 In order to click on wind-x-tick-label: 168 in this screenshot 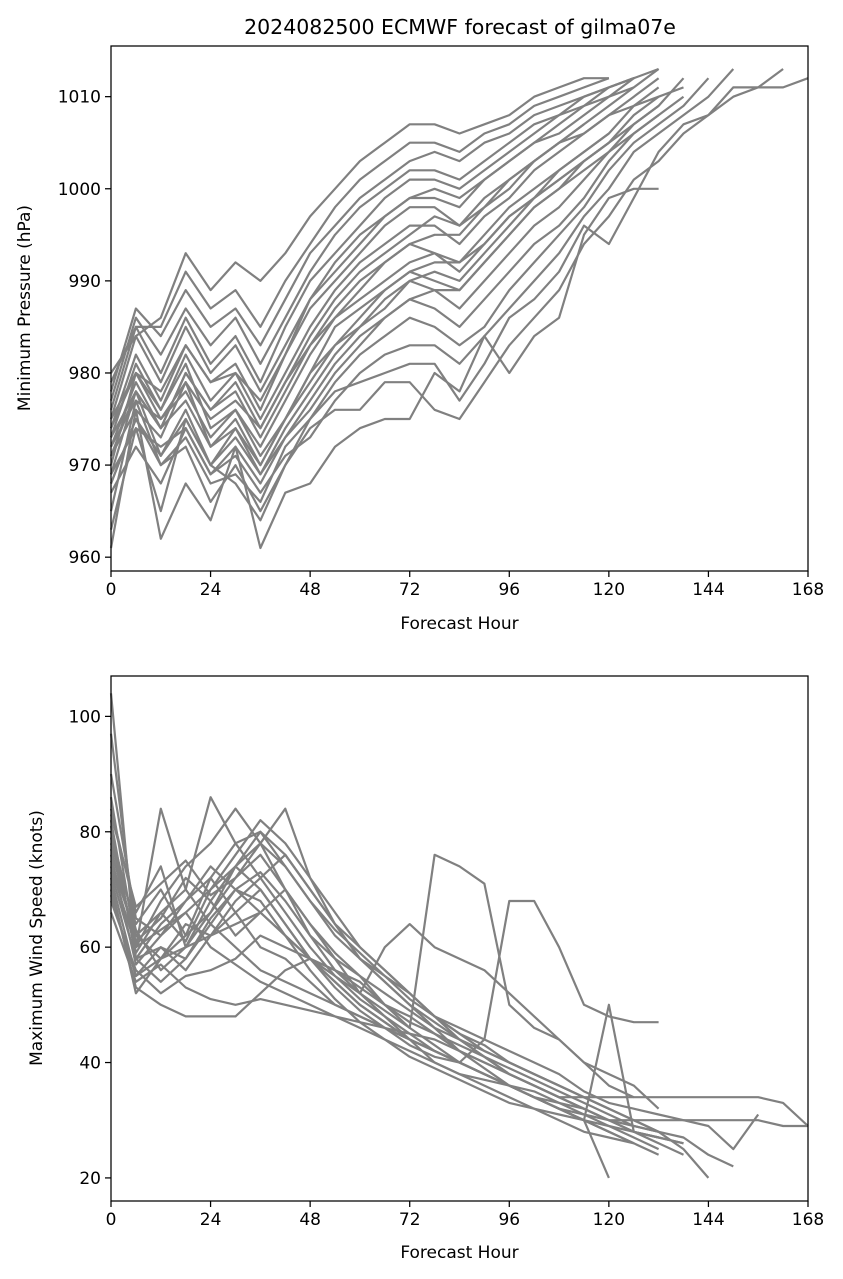, I will do `click(808, 1220)`.